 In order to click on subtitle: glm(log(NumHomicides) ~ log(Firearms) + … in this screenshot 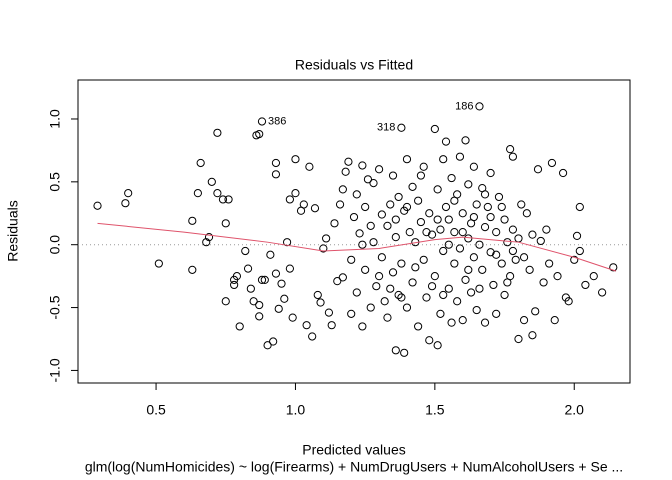, I will do `click(354, 467)`.